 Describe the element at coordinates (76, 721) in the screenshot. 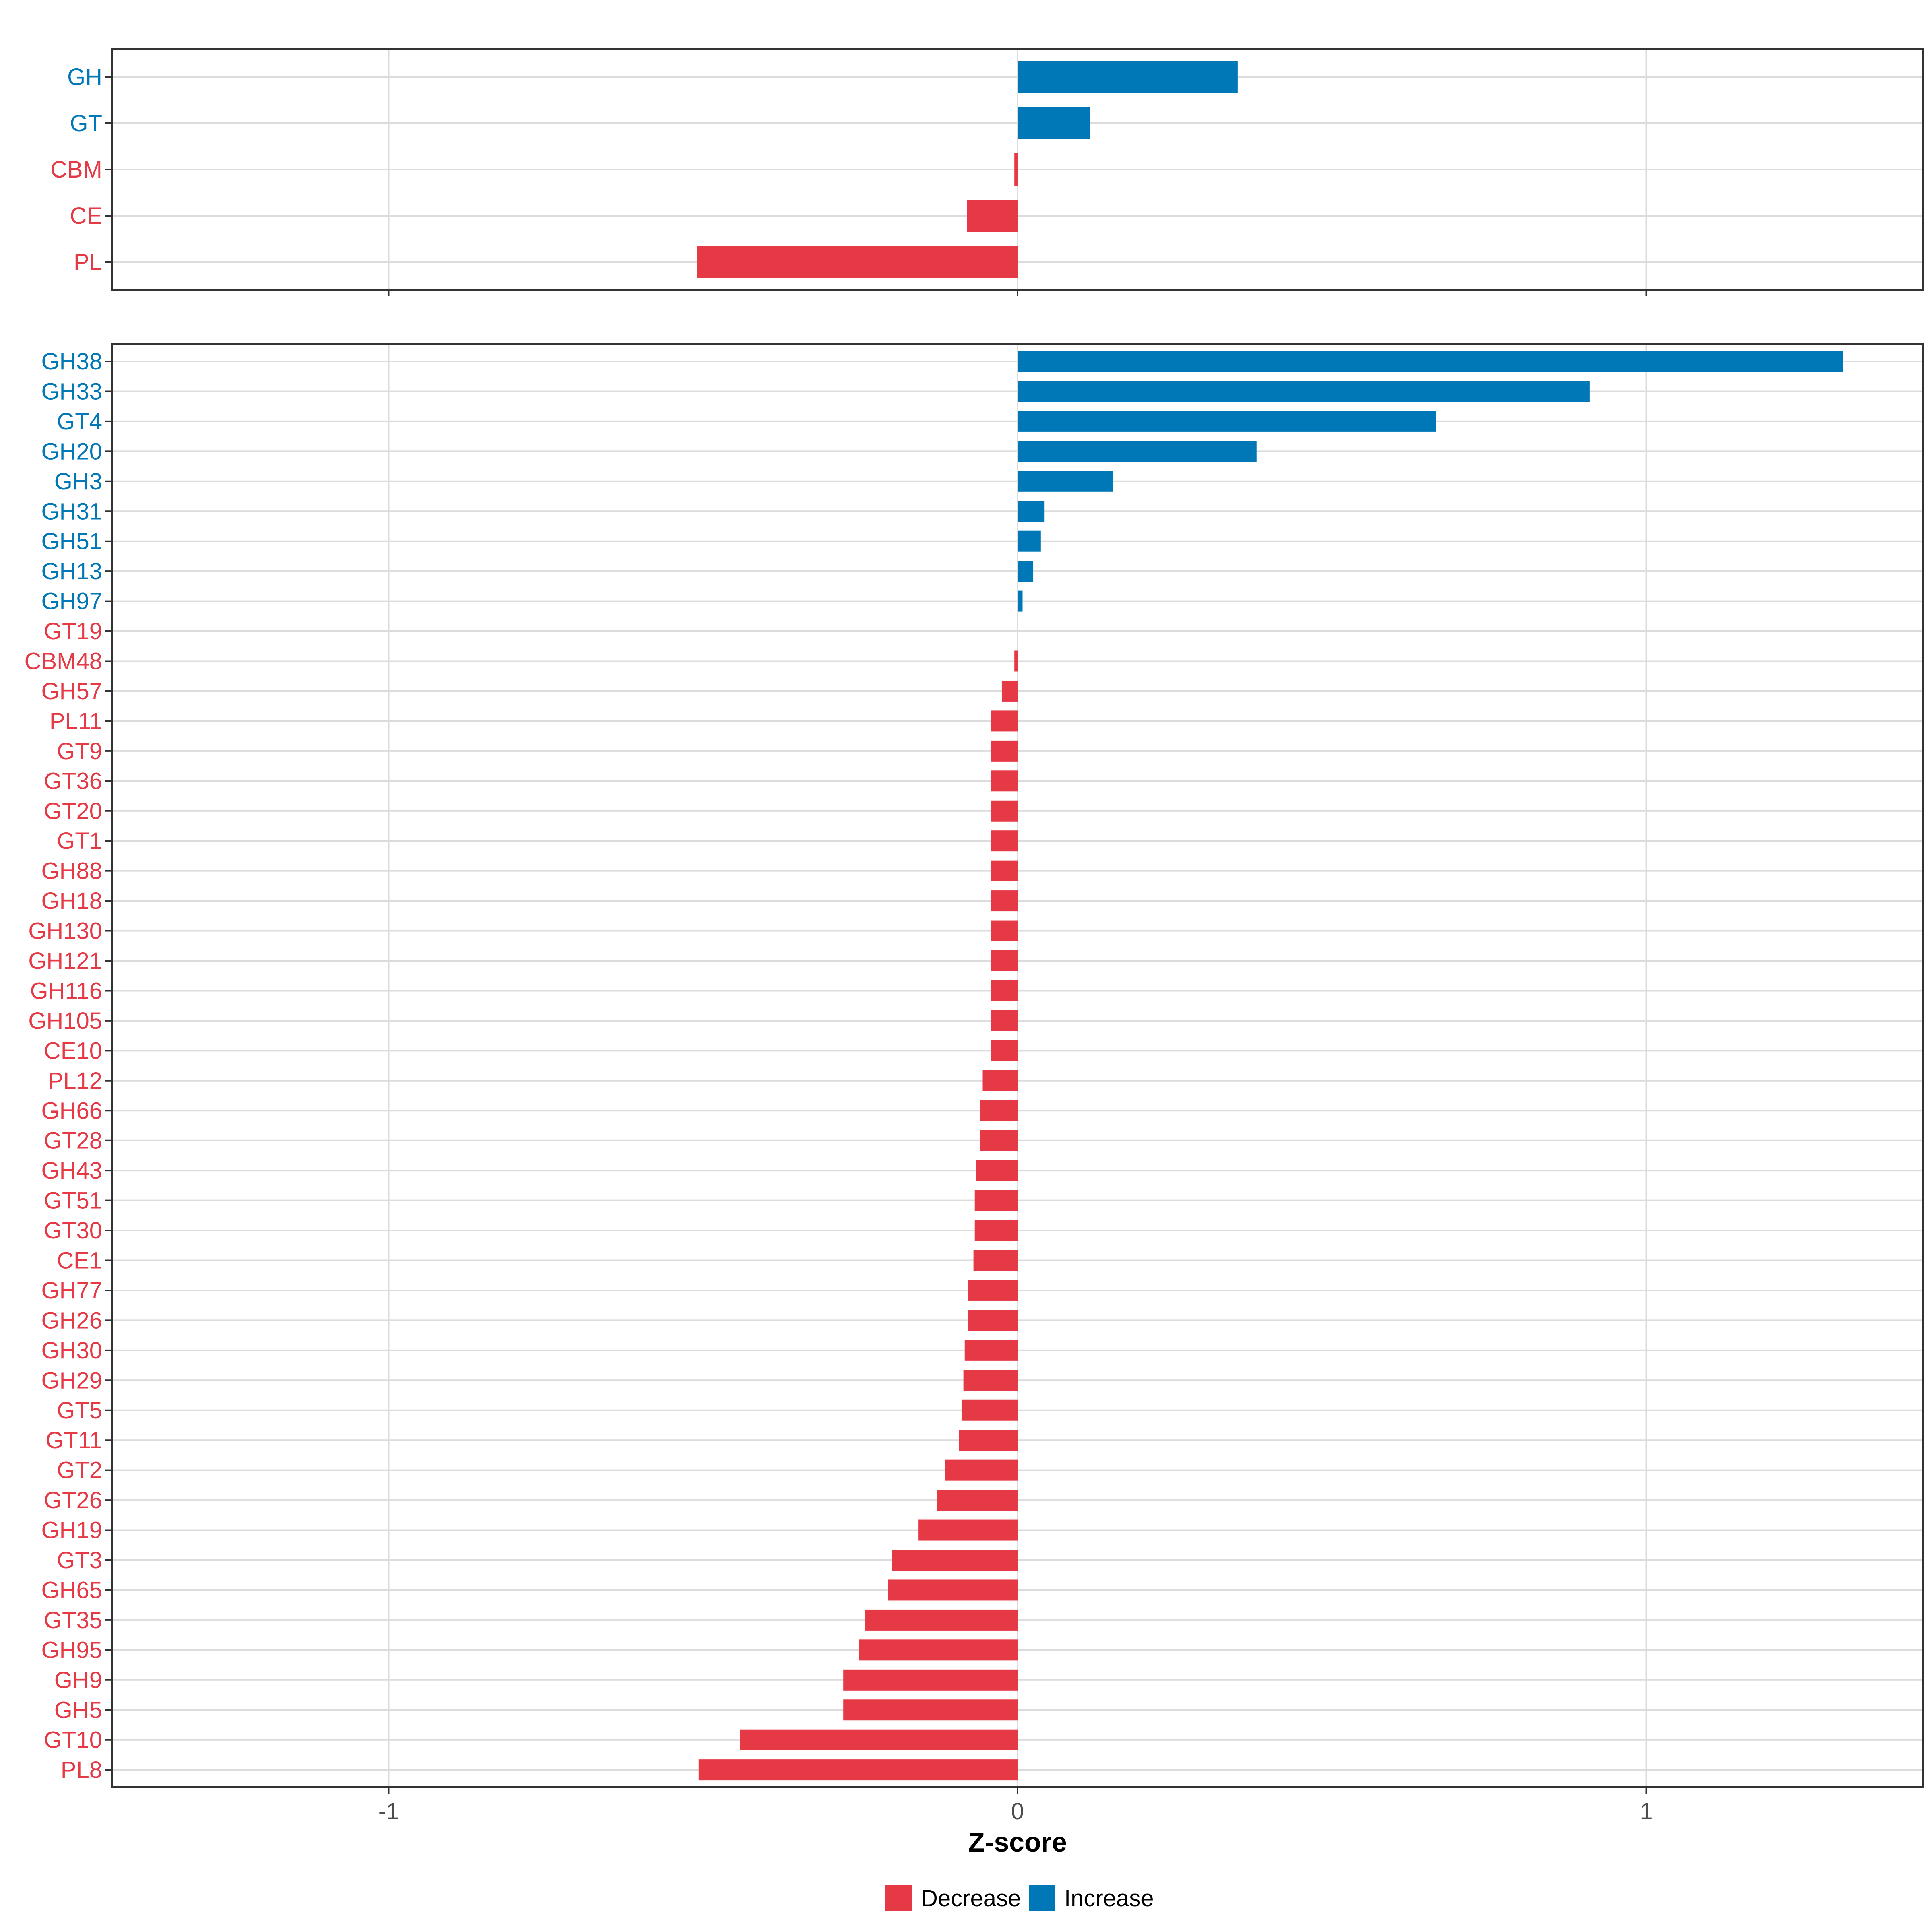

I see `y-tick-label-pl11: PL11` at that location.